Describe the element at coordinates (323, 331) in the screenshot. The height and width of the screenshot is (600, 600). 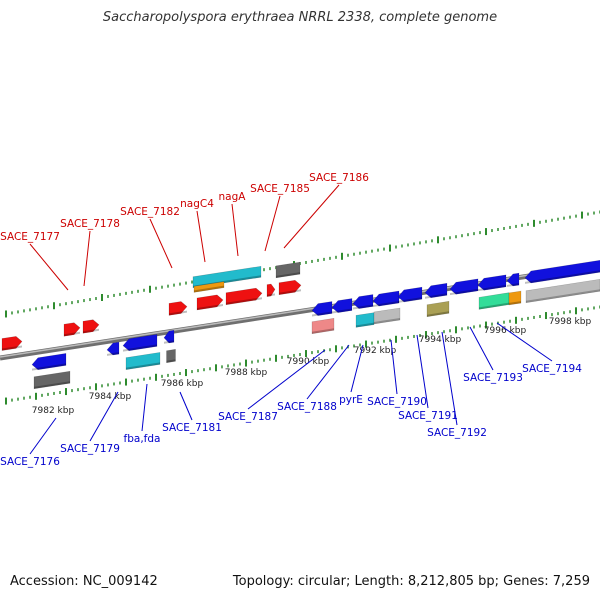
I see `other-feature-shade` at that location.